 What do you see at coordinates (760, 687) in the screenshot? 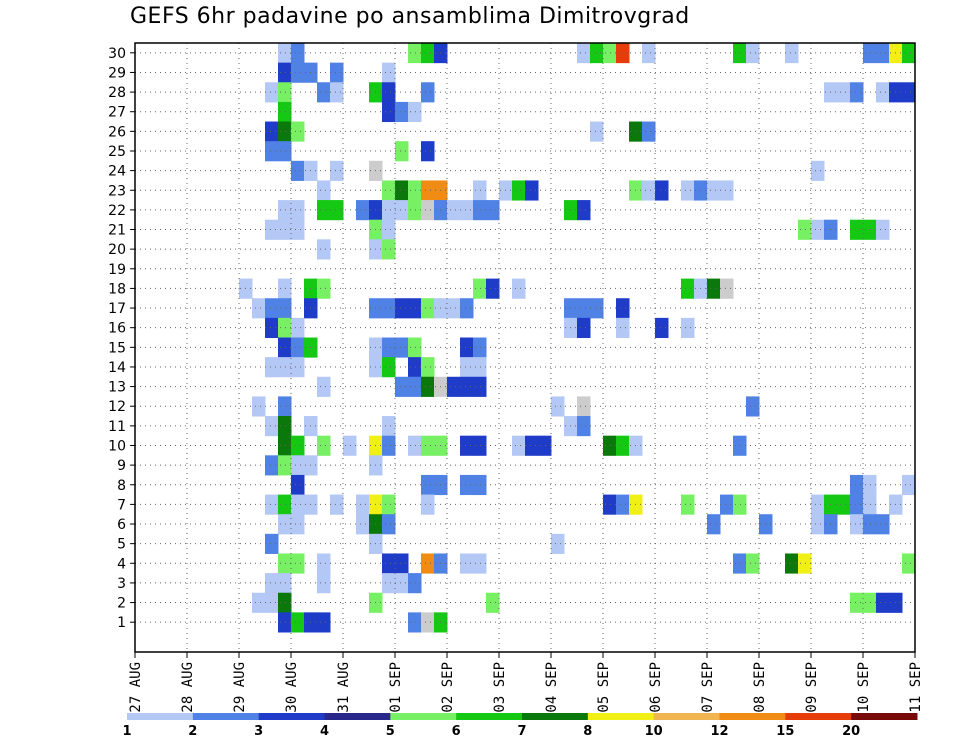
I see `x-tick-label: 08 SEP` at bounding box center [760, 687].